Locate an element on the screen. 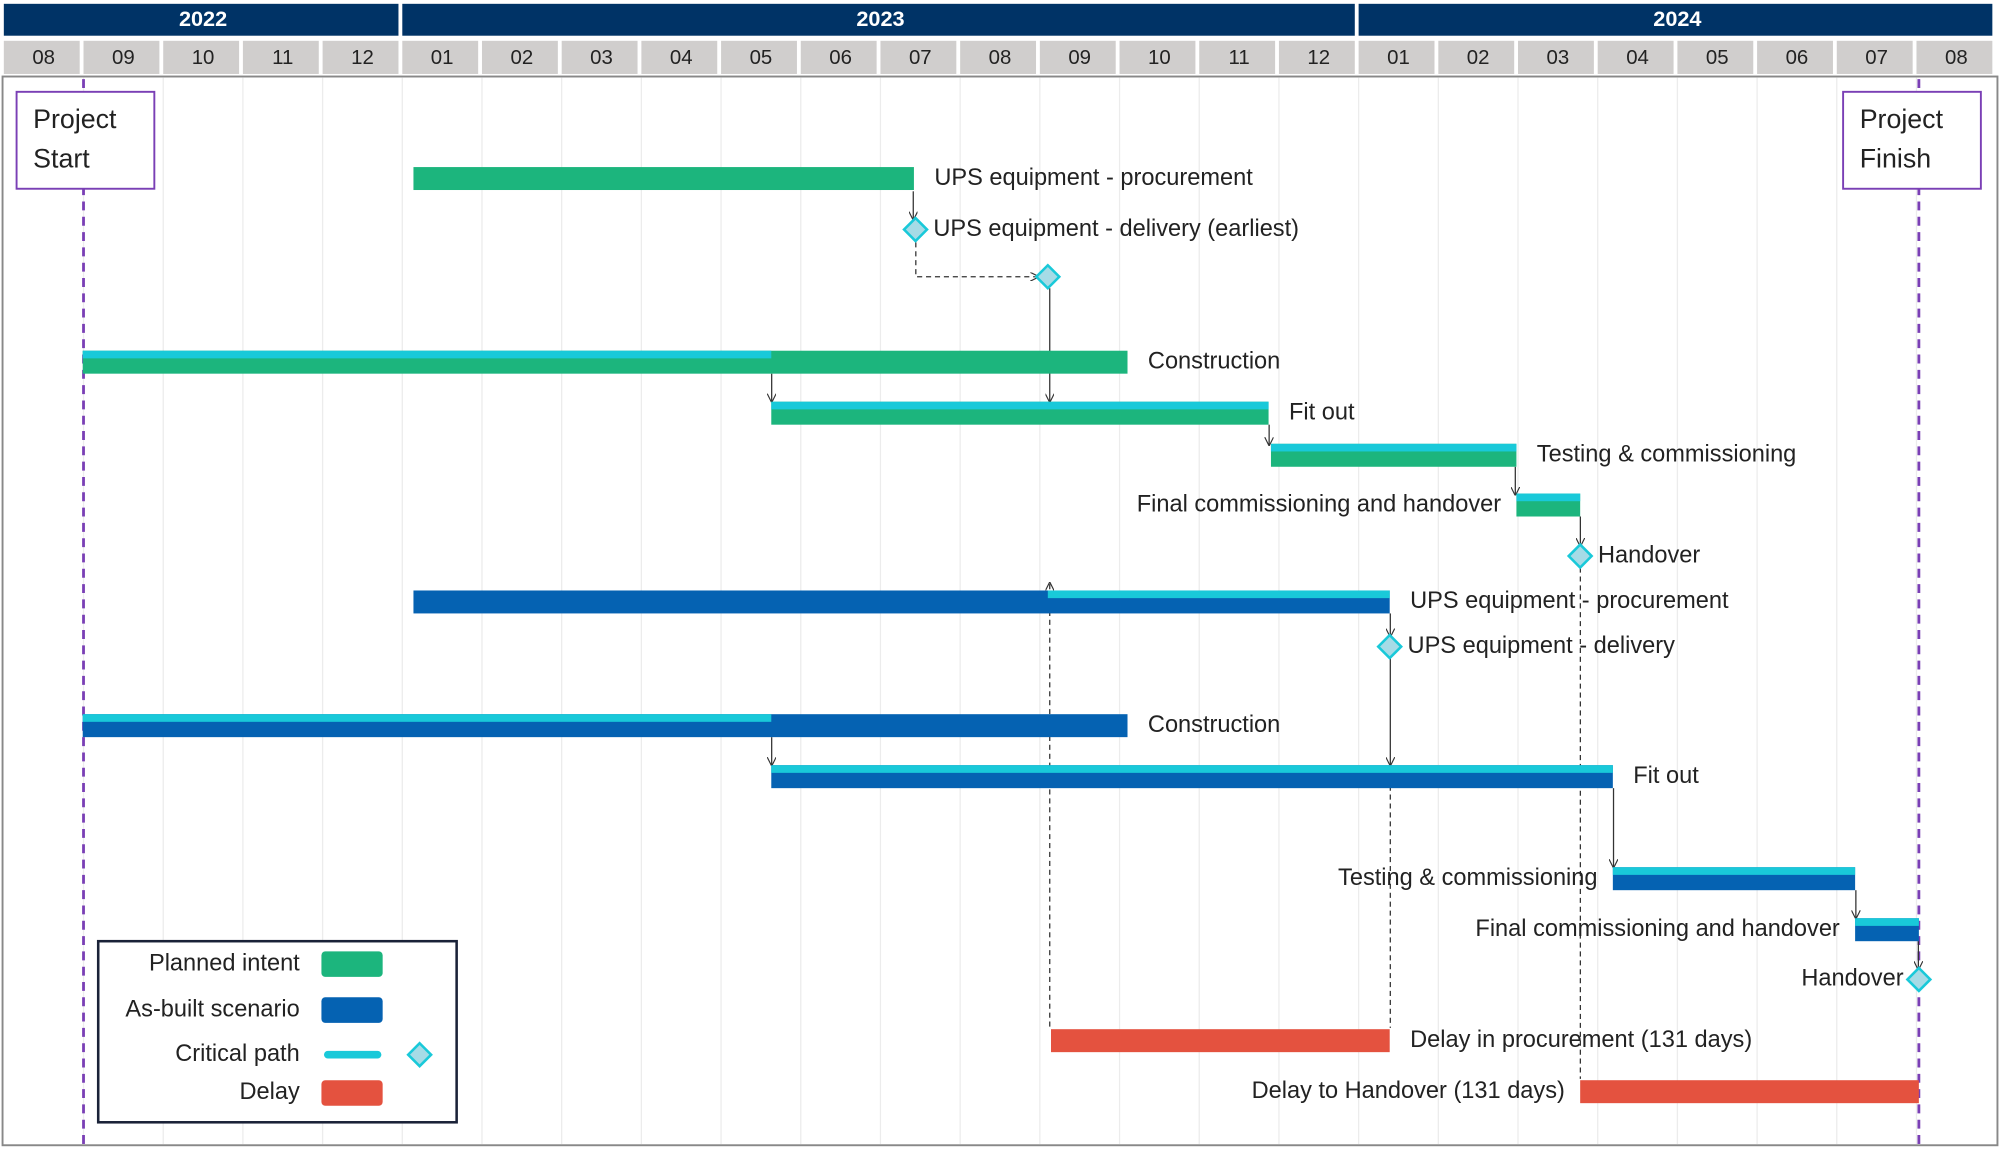  legend-label: Delay is located at coordinates (269, 1091).